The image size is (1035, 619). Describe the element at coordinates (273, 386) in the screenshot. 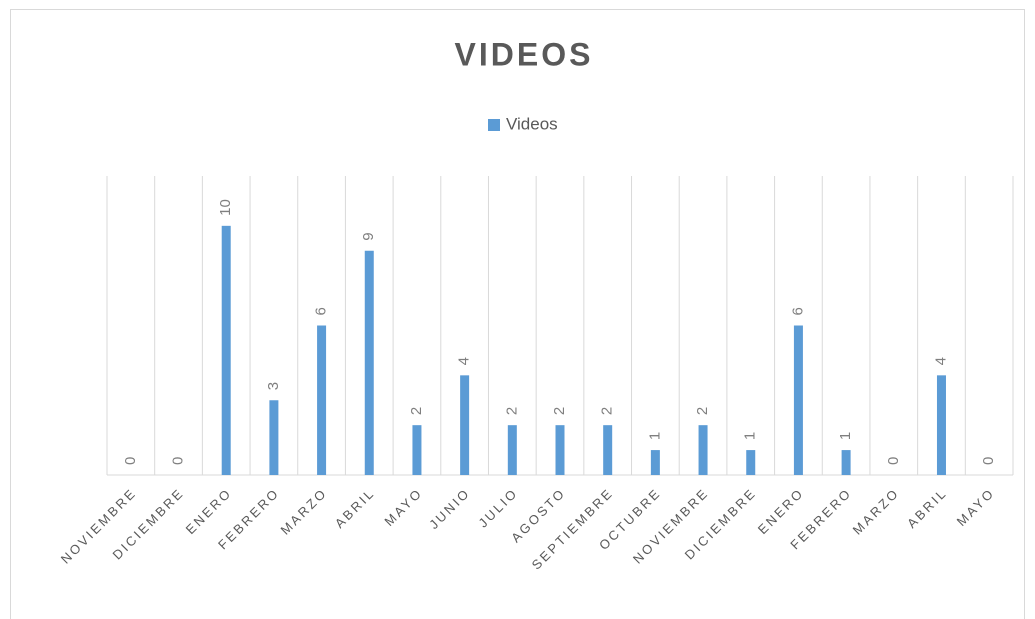

I see `data-label: 3` at that location.